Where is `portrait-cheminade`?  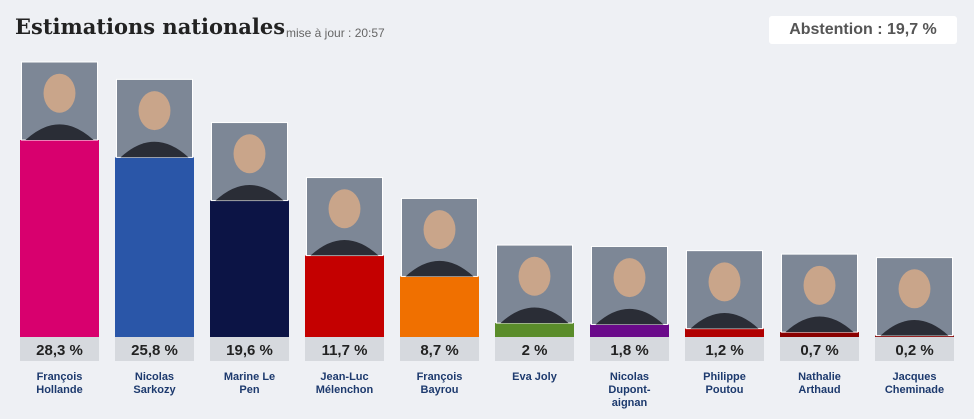
portrait-cheminade is located at coordinates (914, 297).